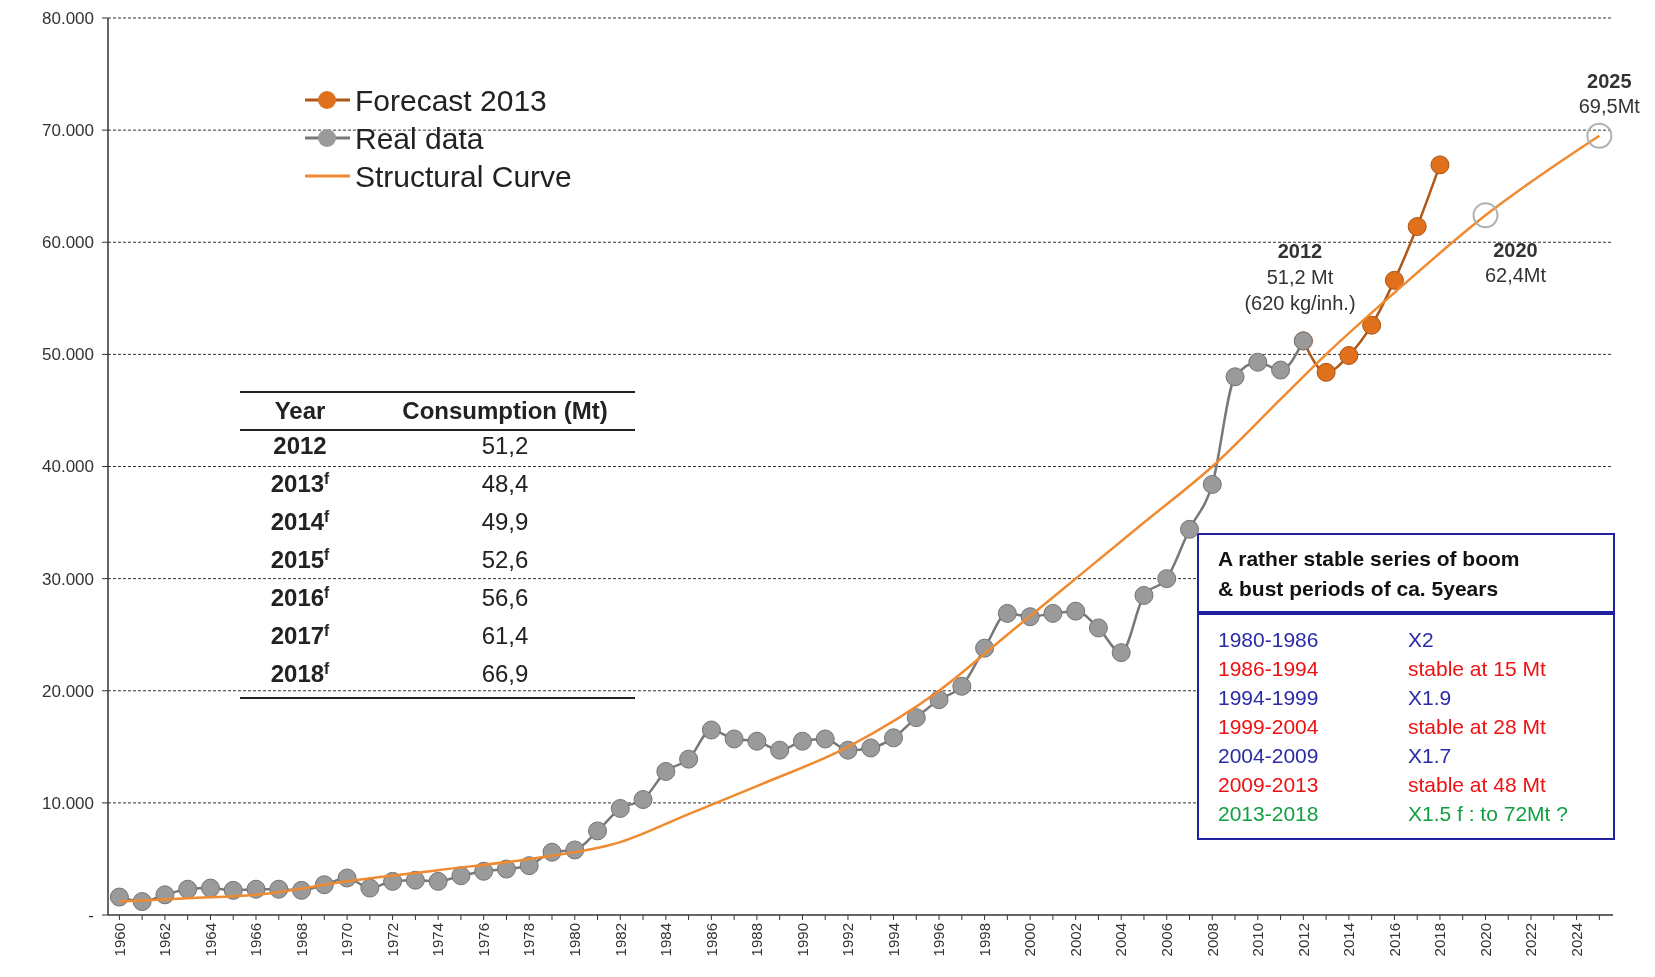 The image size is (1655, 977). I want to click on annotation: 48,4, so click(505, 483).